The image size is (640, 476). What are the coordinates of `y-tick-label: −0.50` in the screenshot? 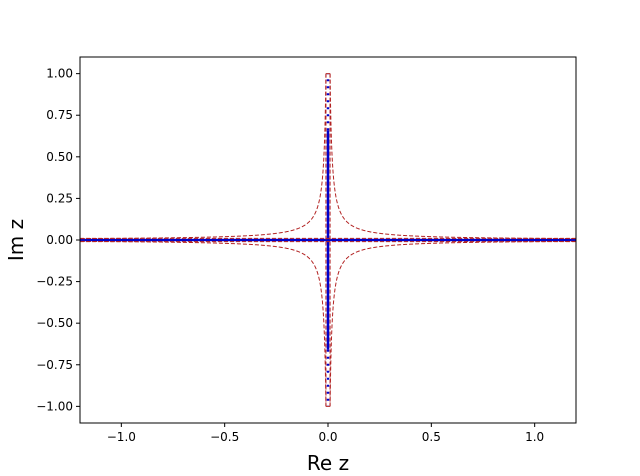 It's located at (54, 323).